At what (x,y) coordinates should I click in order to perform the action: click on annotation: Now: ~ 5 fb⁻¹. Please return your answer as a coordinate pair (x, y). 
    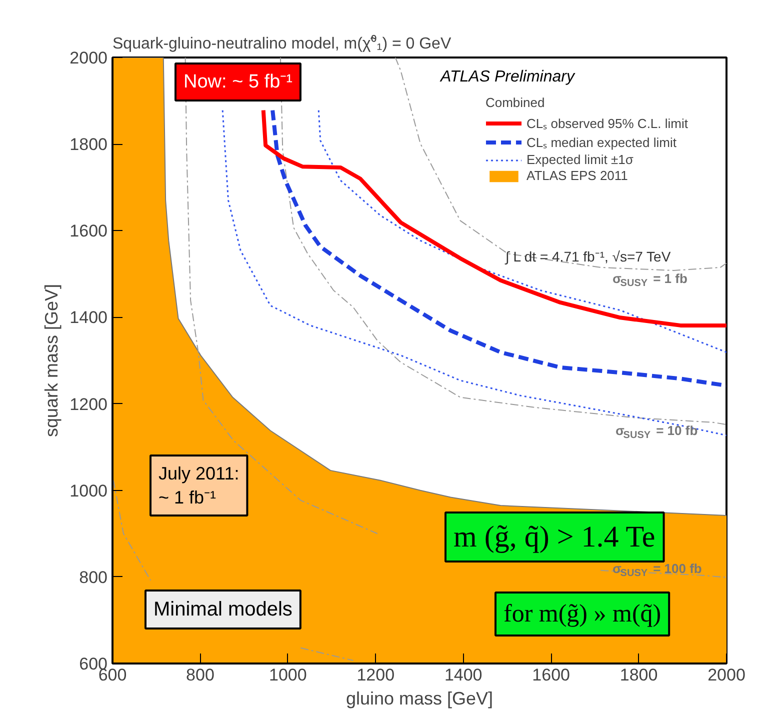
    Looking at the image, I should click on (238, 82).